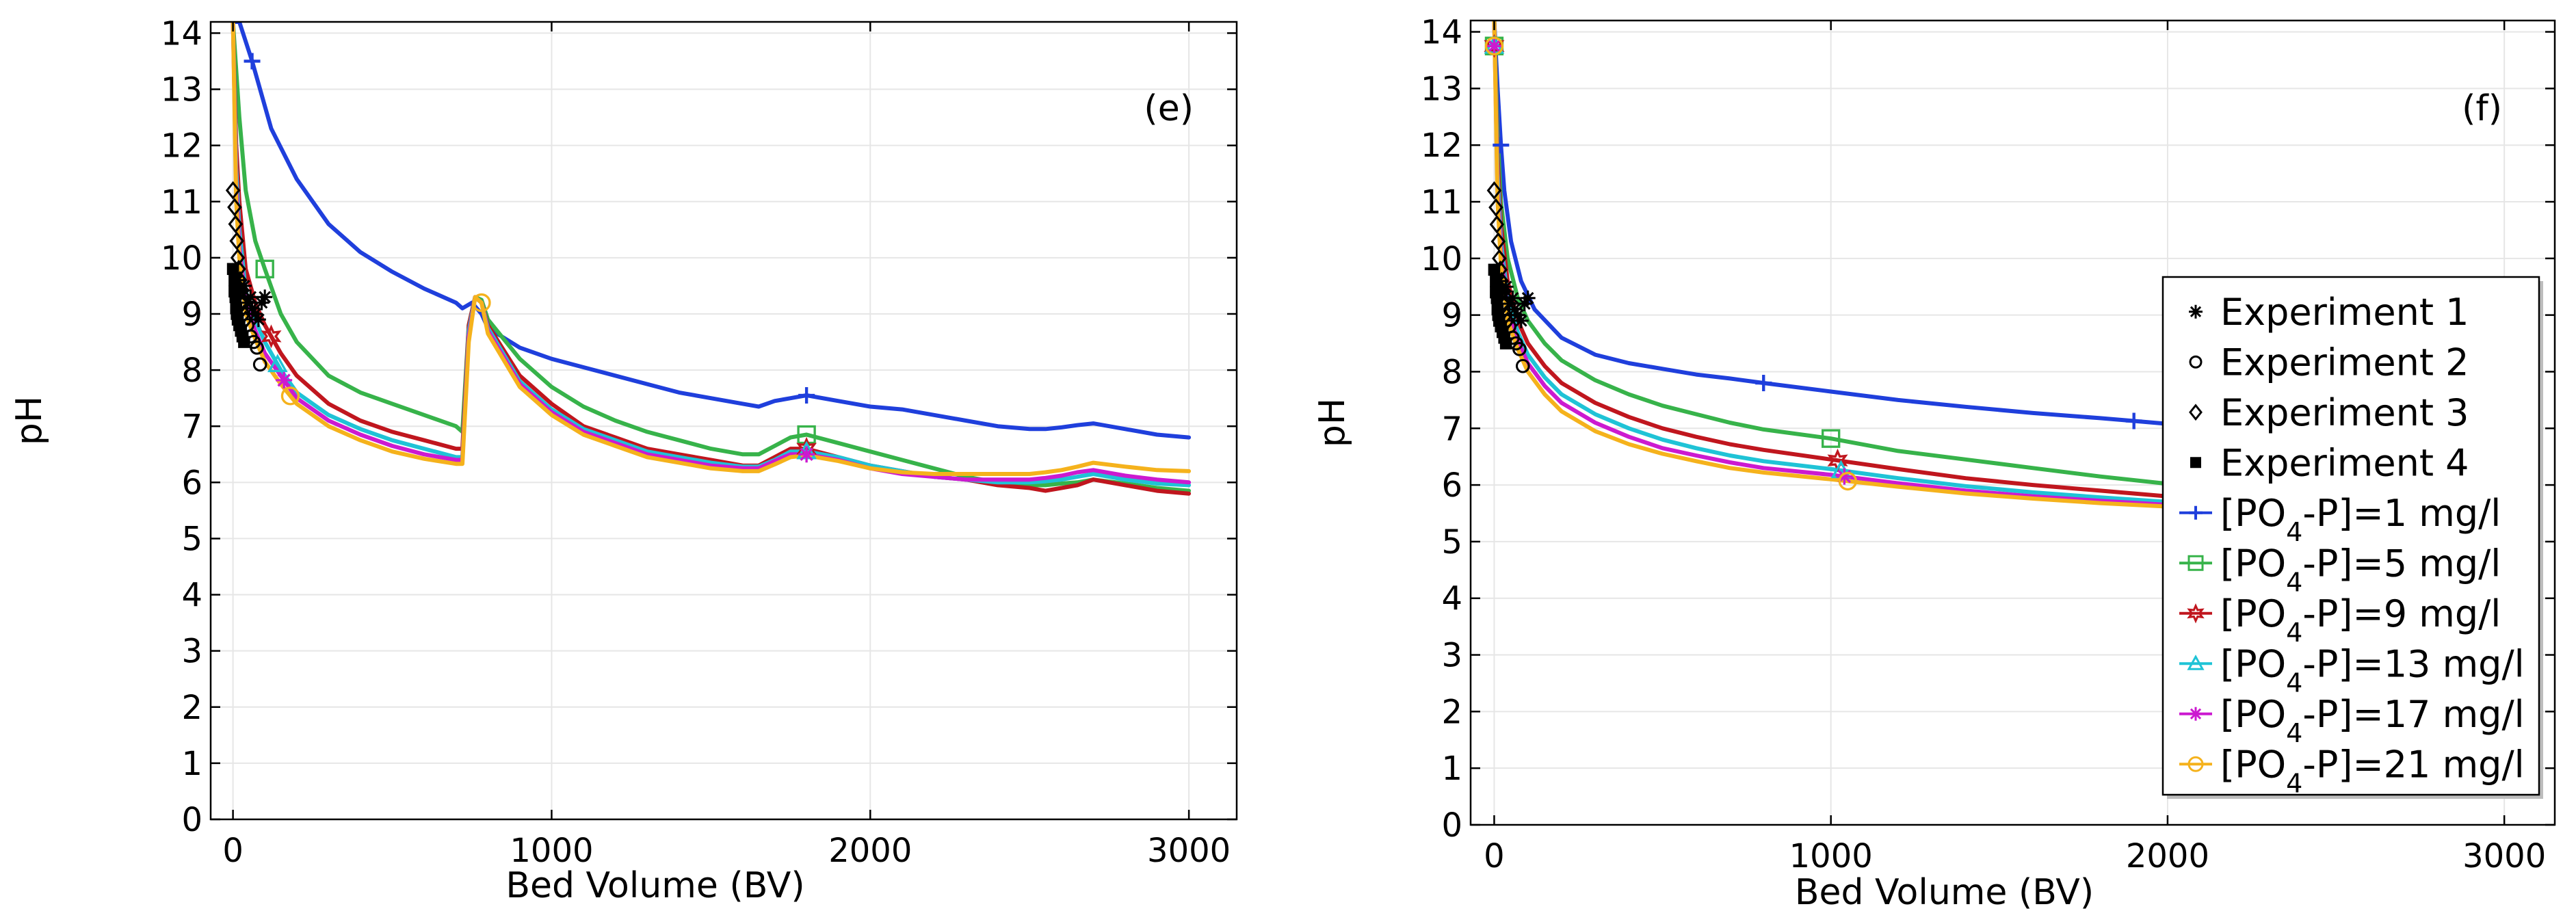 The image size is (2576, 924). I want to click on legend-label: [PO4-P]=17 mg/l, so click(2372, 720).